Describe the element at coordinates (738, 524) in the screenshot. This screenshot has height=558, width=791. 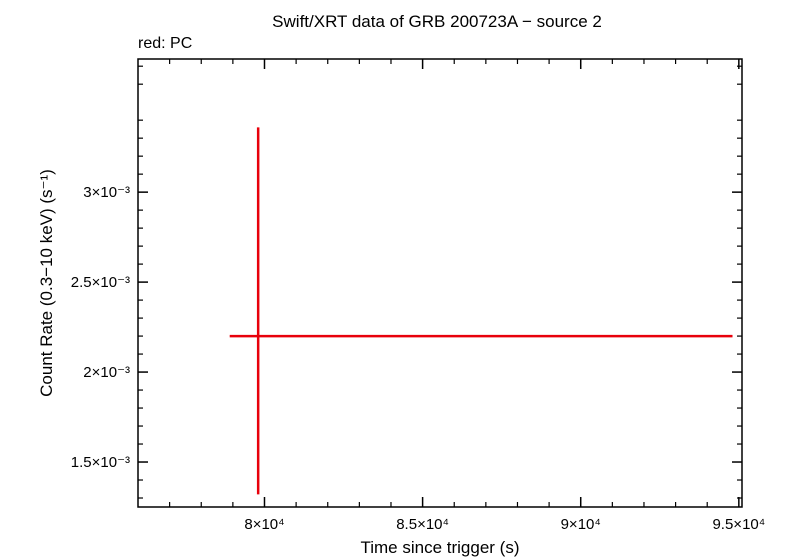
I see `x-tick-label: 9.5×10⁴` at that location.